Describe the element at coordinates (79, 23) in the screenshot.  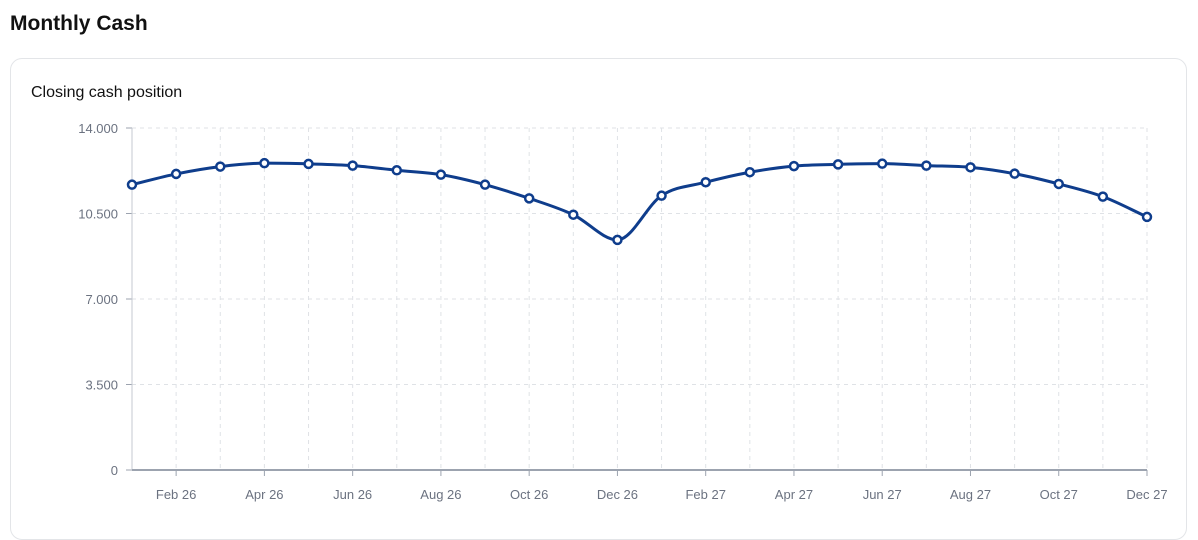
I see `page-title: Monthly Cash` at that location.